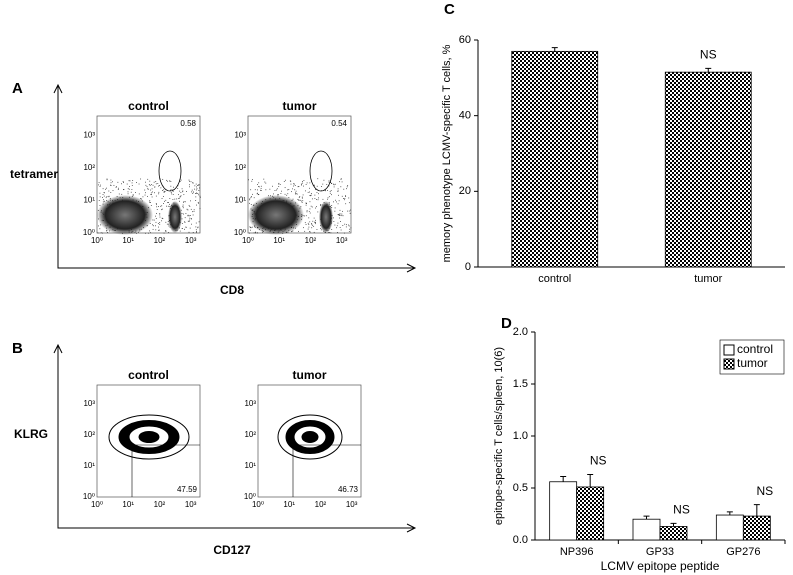 The width and height of the screenshot is (793, 575). Describe the element at coordinates (660, 552) in the screenshot. I see `x-tick-label: GP33` at that location.